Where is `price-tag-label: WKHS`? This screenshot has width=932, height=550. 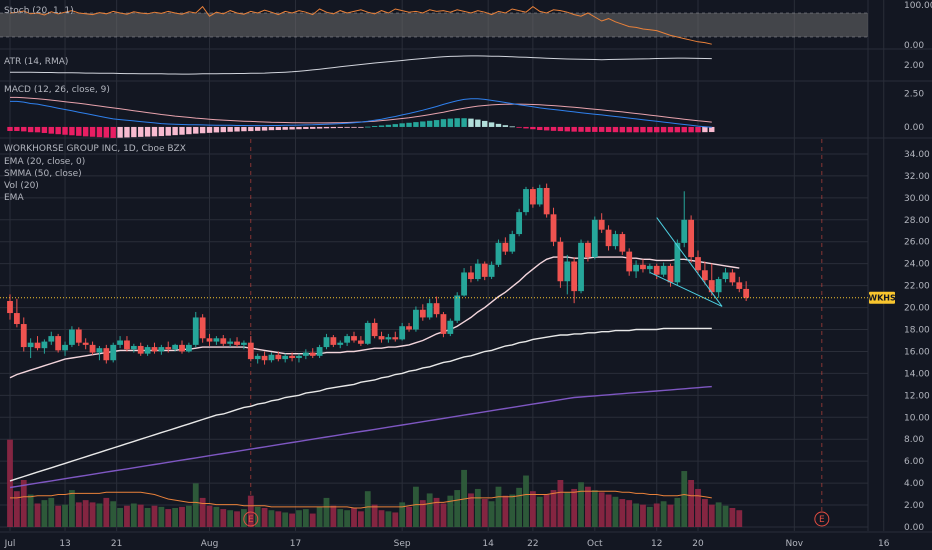
price-tag-label: WKHS is located at coordinates (882, 298).